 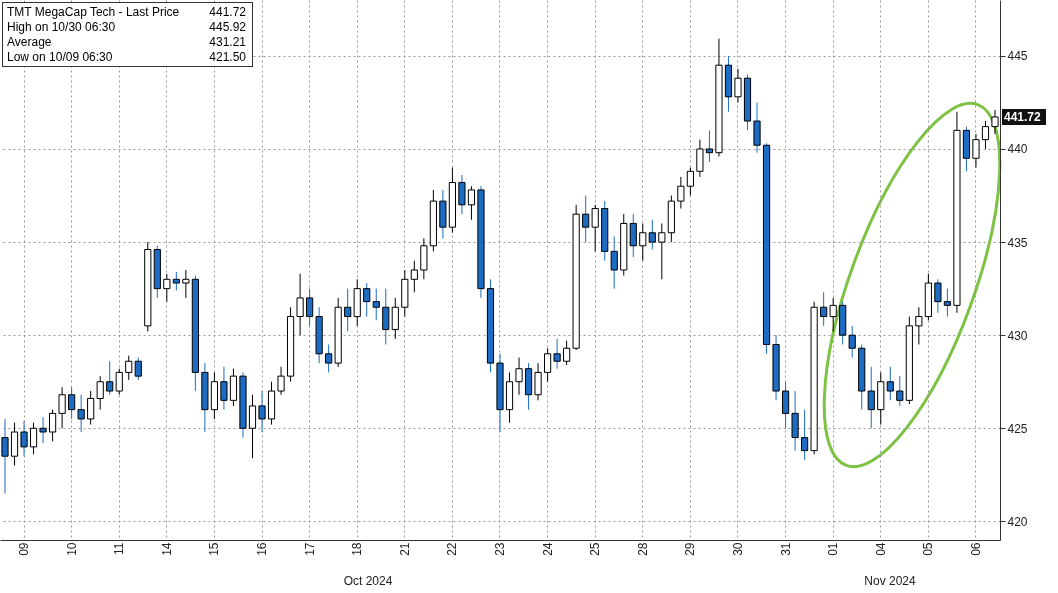 I want to click on x-tick-label: 17, so click(x=309, y=549).